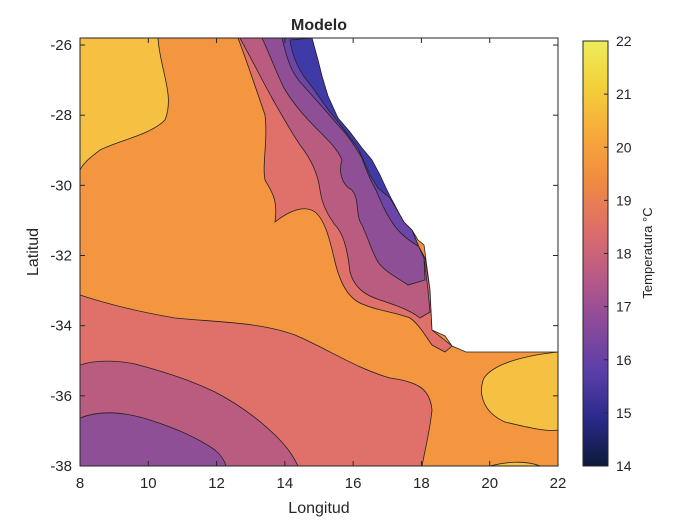 This screenshot has width=700, height=525. What do you see at coordinates (318, 508) in the screenshot?
I see `x-axis-label: Longitud` at bounding box center [318, 508].